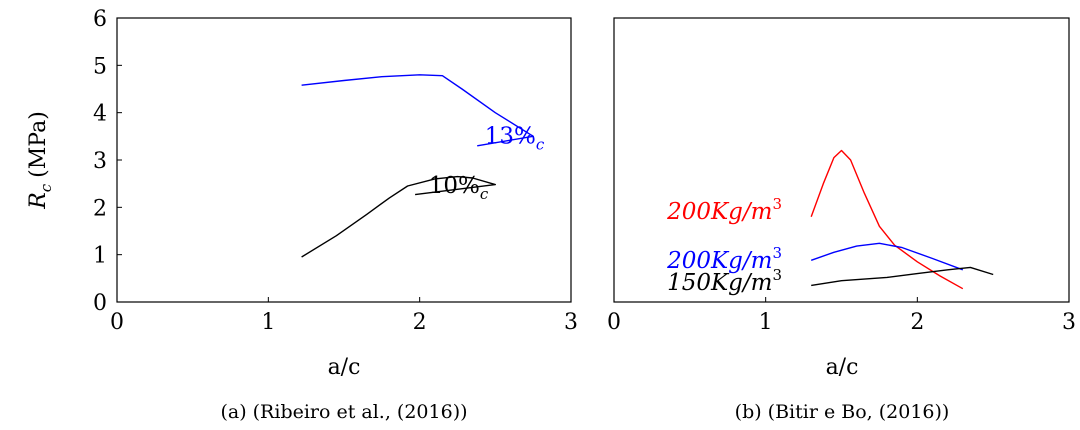  I want to click on panel-a-y-tick-label: 5, so click(100, 66).